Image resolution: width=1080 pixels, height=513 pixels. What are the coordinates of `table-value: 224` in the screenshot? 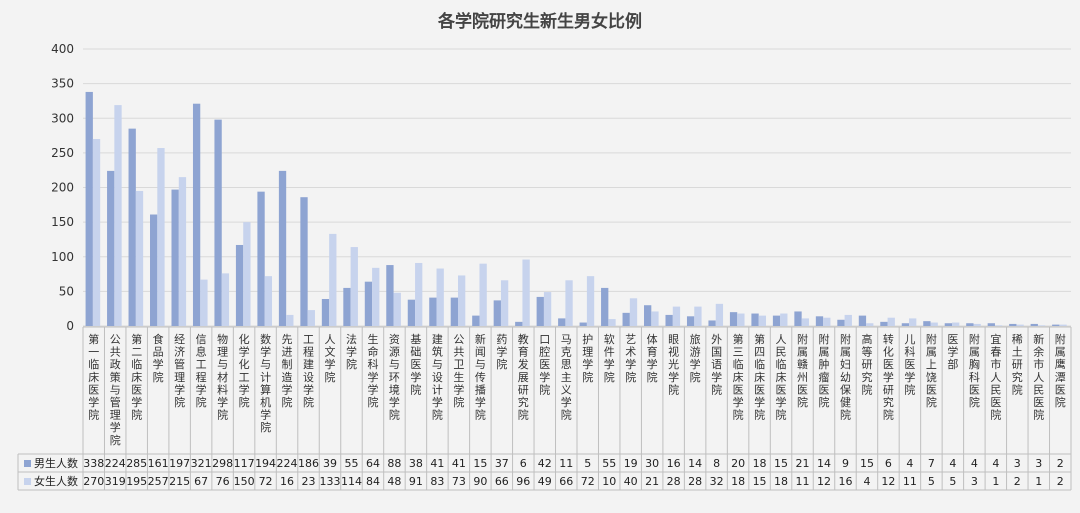 It's located at (287, 463).